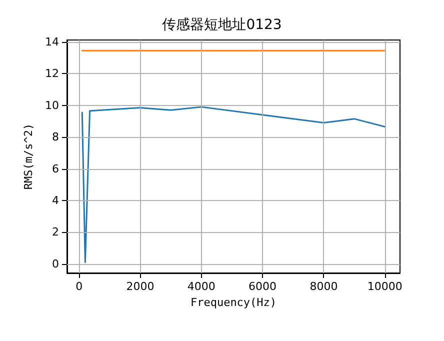 This screenshot has height=341, width=444. Describe the element at coordinates (233, 302) in the screenshot. I see `x-axis-title: Frequency(Hz)` at that location.